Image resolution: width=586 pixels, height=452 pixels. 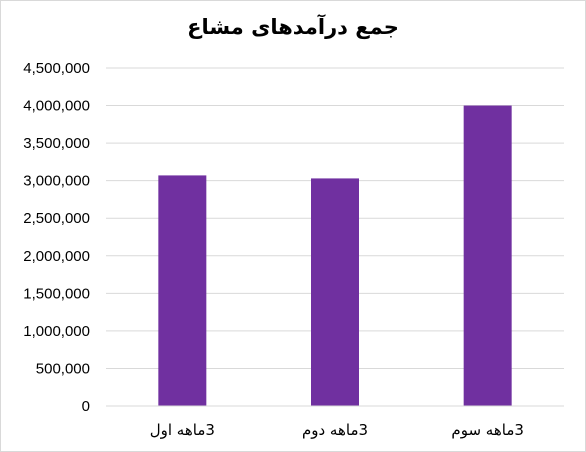 What do you see at coordinates (56, 256) in the screenshot?
I see `y-tick-label: 2,000,000` at bounding box center [56, 256].